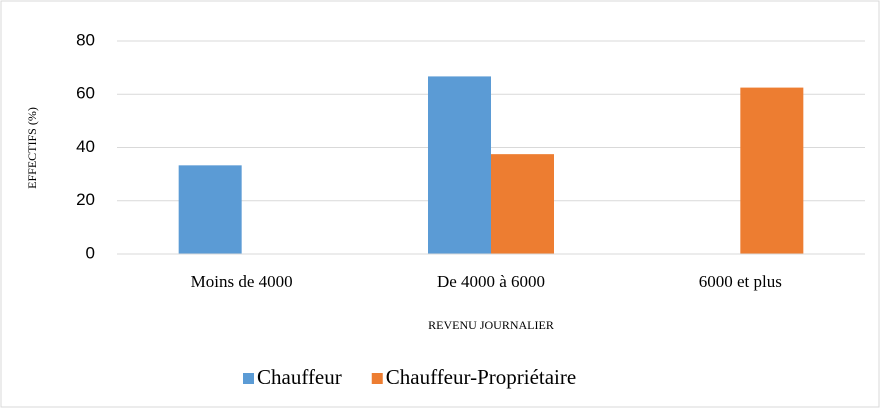  What do you see at coordinates (299, 377) in the screenshot?
I see `legend-label: Chauffeur` at bounding box center [299, 377].